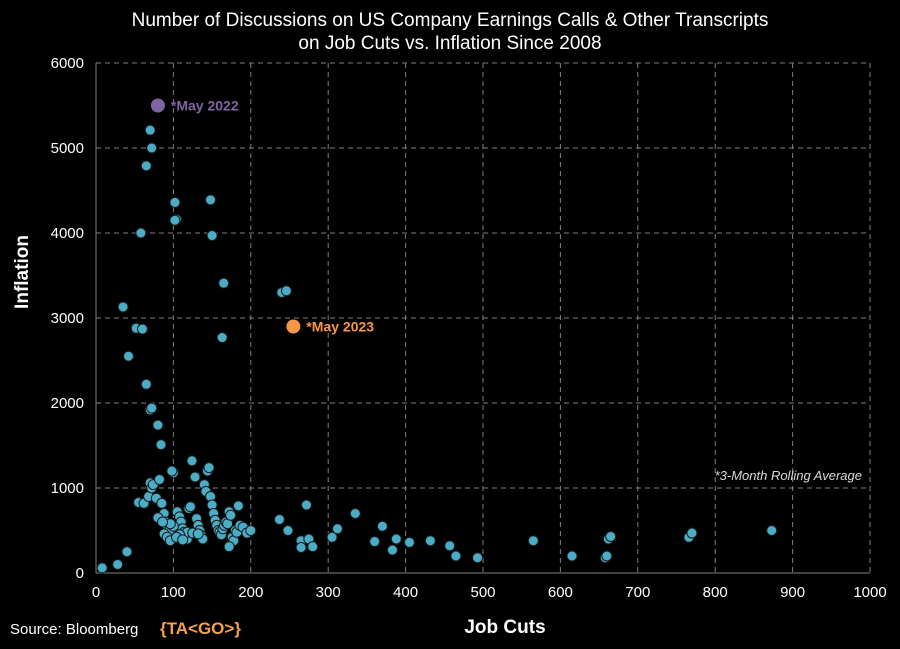  I want to click on x-axis-ticks: 0 100 200 300 400 500 600 700 800 900 1000, so click(489, 592).